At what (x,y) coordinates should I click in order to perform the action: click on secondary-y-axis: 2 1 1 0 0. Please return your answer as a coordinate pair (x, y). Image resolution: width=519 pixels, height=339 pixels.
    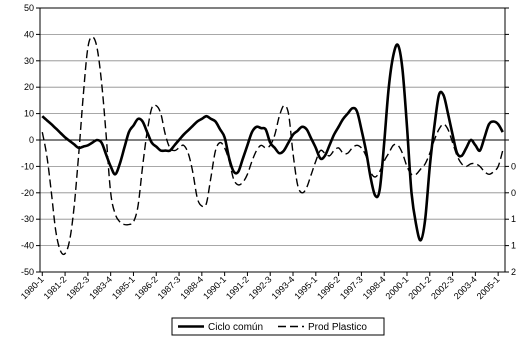
    Looking at the image, I should click on (510, 142).